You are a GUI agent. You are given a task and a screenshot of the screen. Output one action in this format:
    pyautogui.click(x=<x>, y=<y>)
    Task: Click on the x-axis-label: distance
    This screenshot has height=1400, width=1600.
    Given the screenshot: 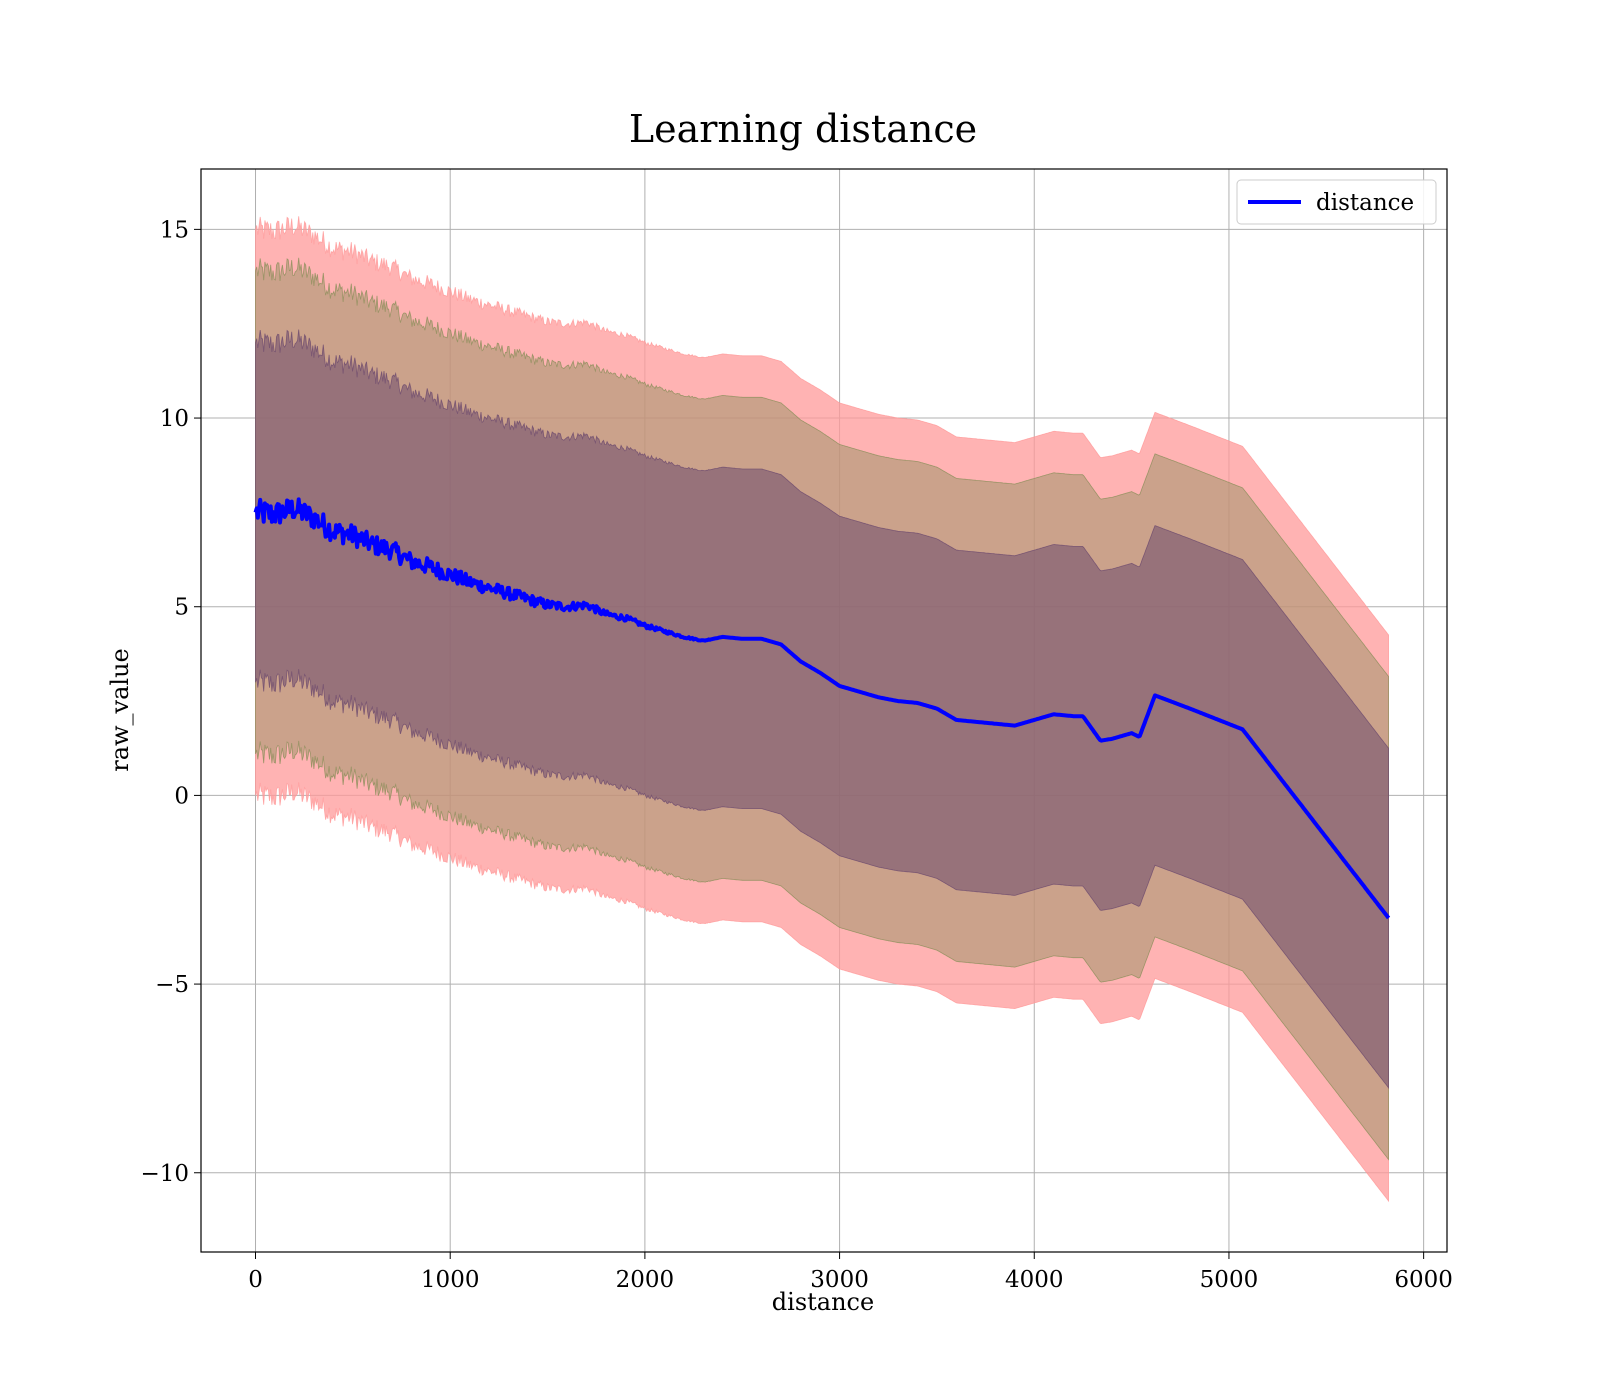 What is the action you would take?
    pyautogui.click(x=823, y=1302)
    